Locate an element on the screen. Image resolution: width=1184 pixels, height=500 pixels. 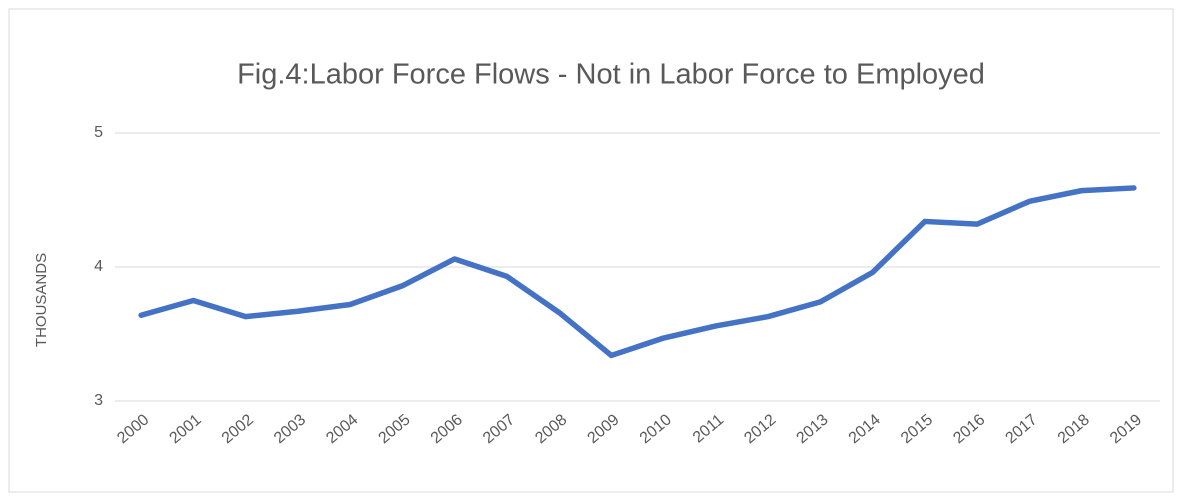
y-tick-label: 5 is located at coordinates (98, 132).